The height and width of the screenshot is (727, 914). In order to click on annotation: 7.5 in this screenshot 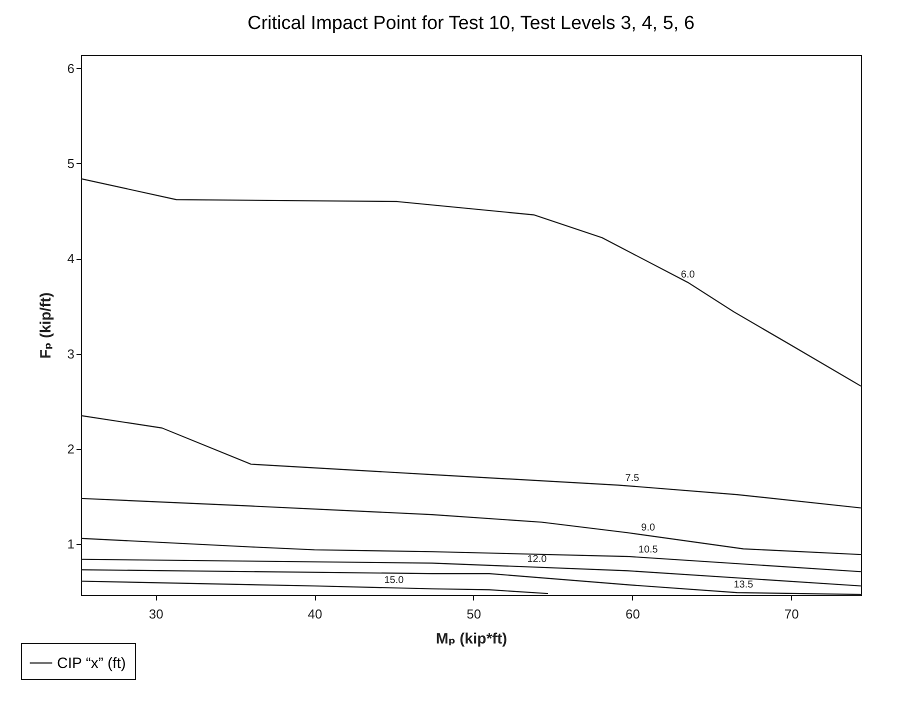, I will do `click(632, 478)`.